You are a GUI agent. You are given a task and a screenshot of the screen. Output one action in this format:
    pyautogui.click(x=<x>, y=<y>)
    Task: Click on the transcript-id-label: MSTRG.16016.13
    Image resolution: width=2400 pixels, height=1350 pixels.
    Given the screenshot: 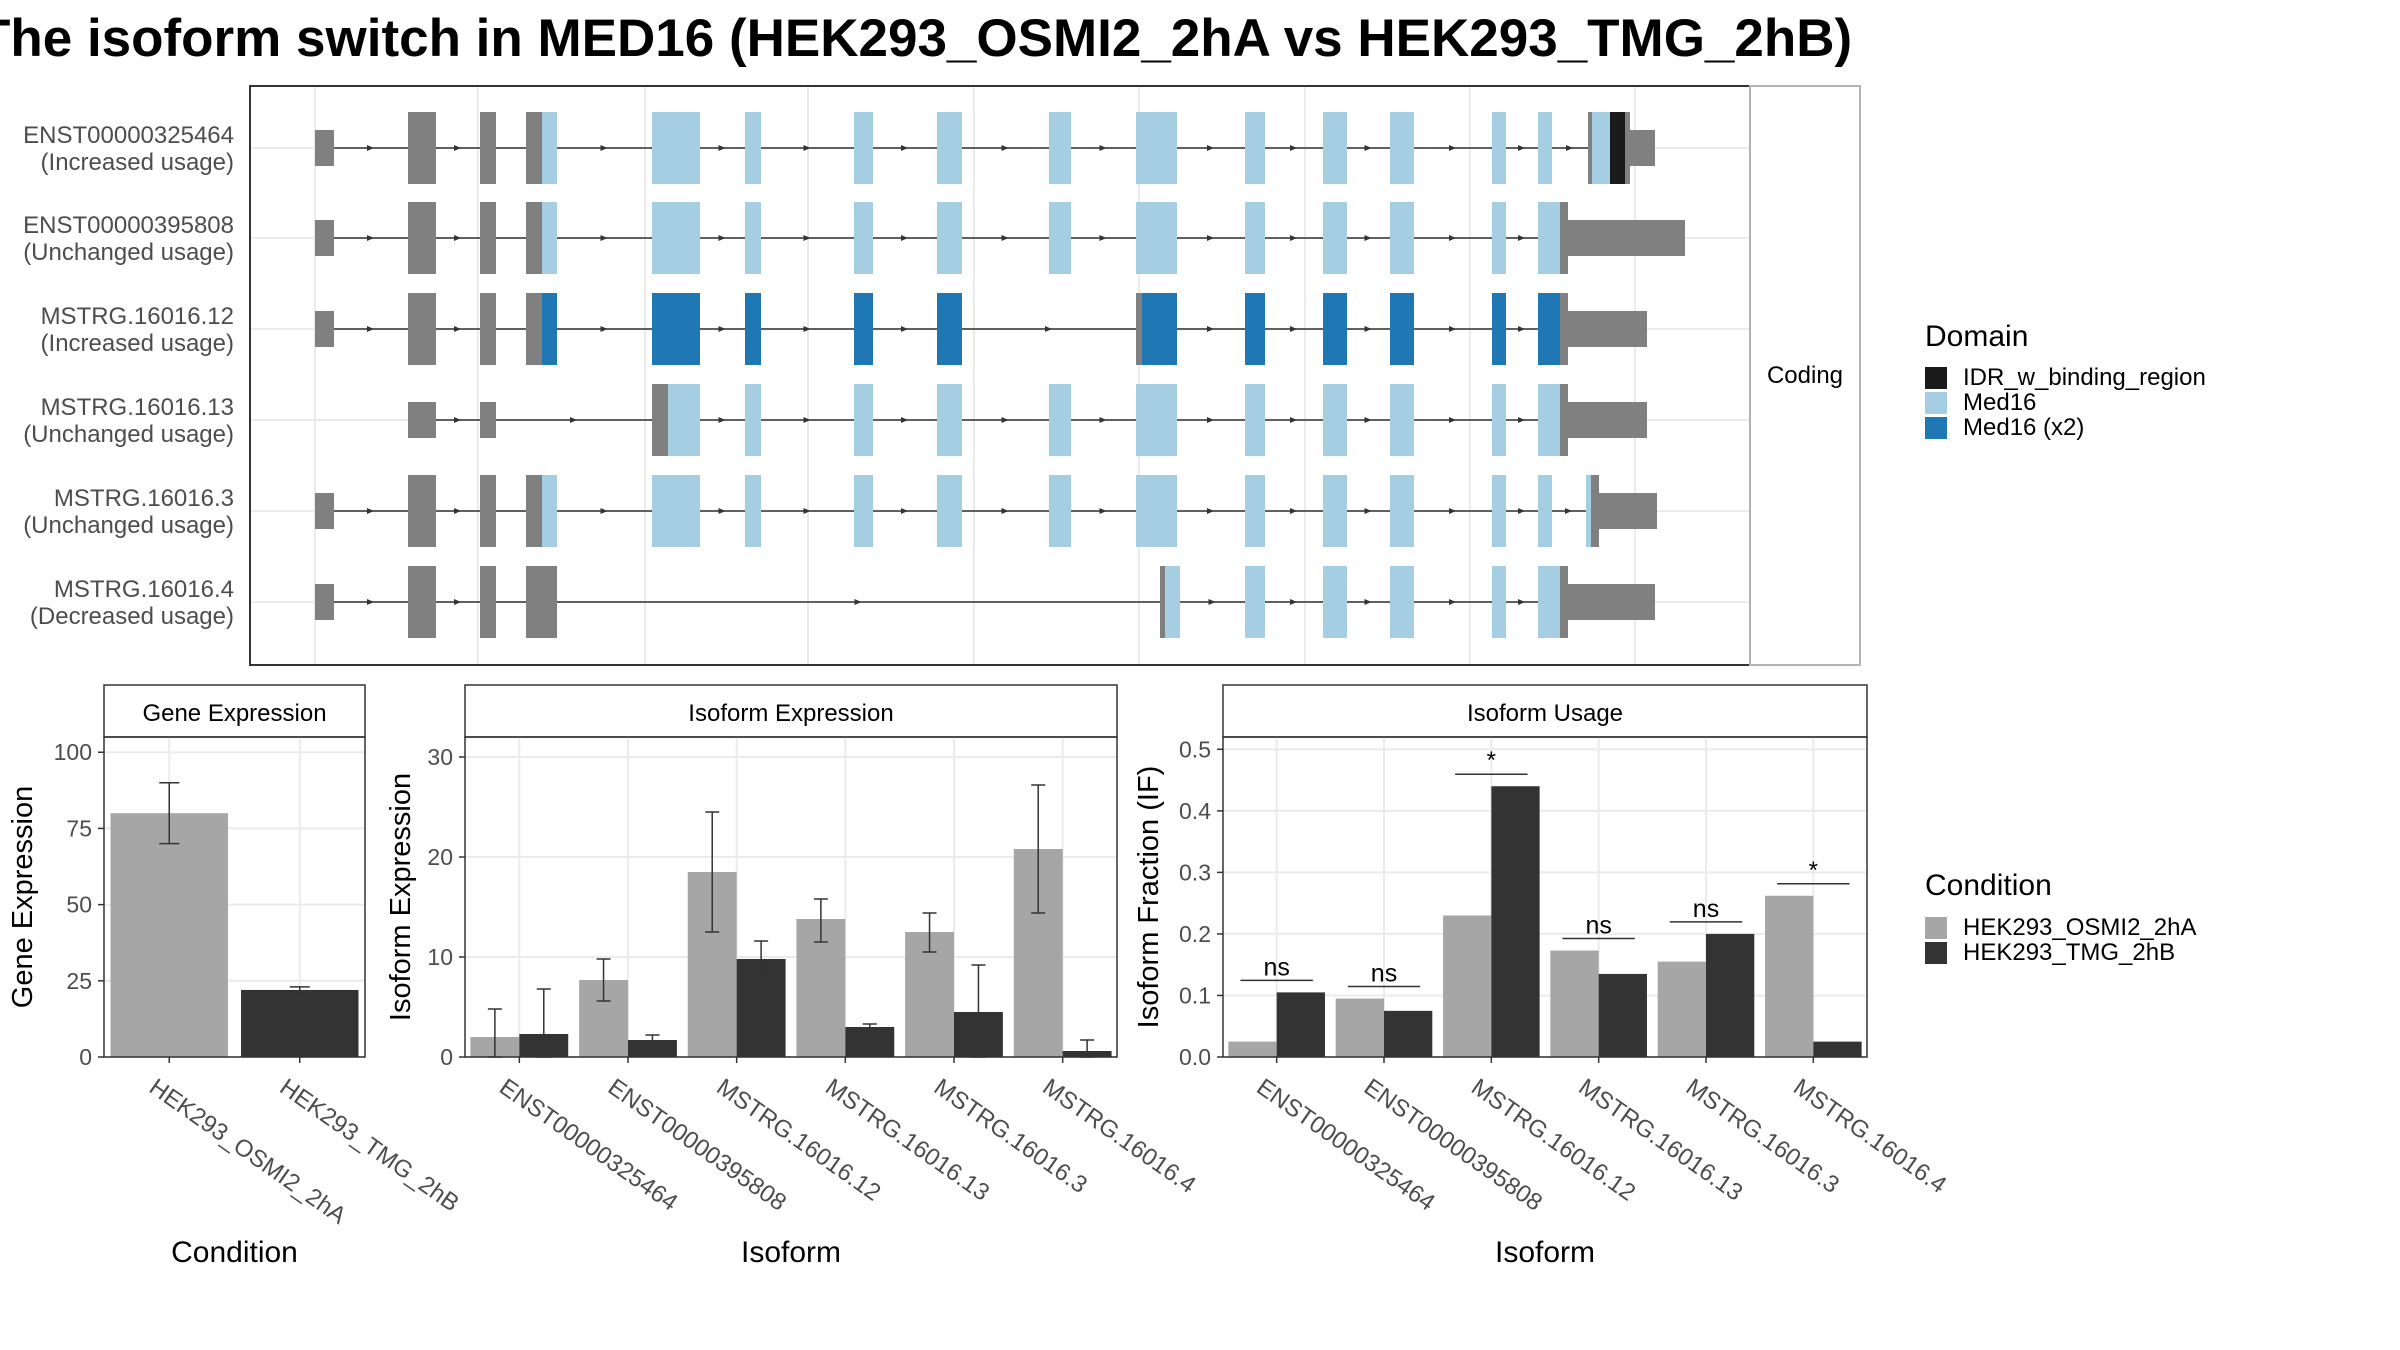 What is the action you would take?
    pyautogui.click(x=137, y=407)
    